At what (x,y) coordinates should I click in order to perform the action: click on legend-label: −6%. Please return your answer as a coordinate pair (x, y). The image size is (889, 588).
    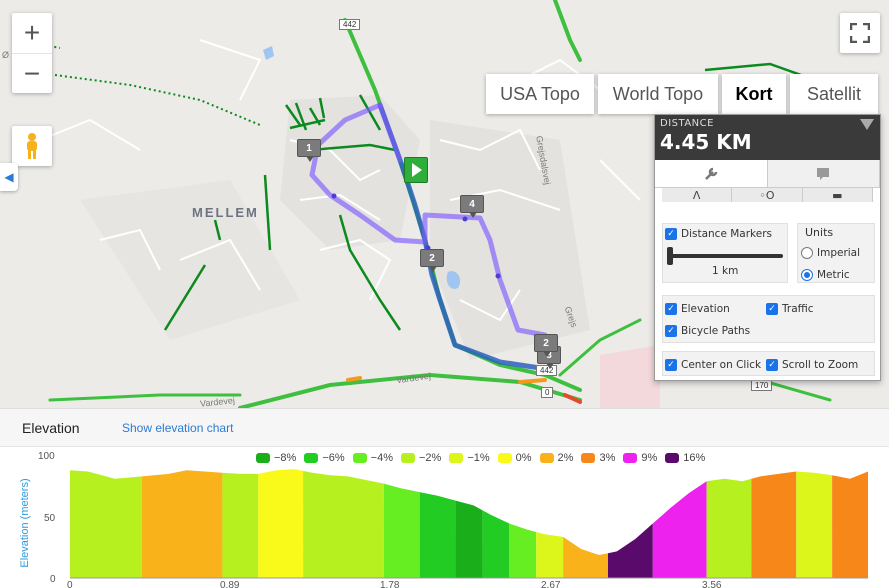
    Looking at the image, I should click on (333, 458).